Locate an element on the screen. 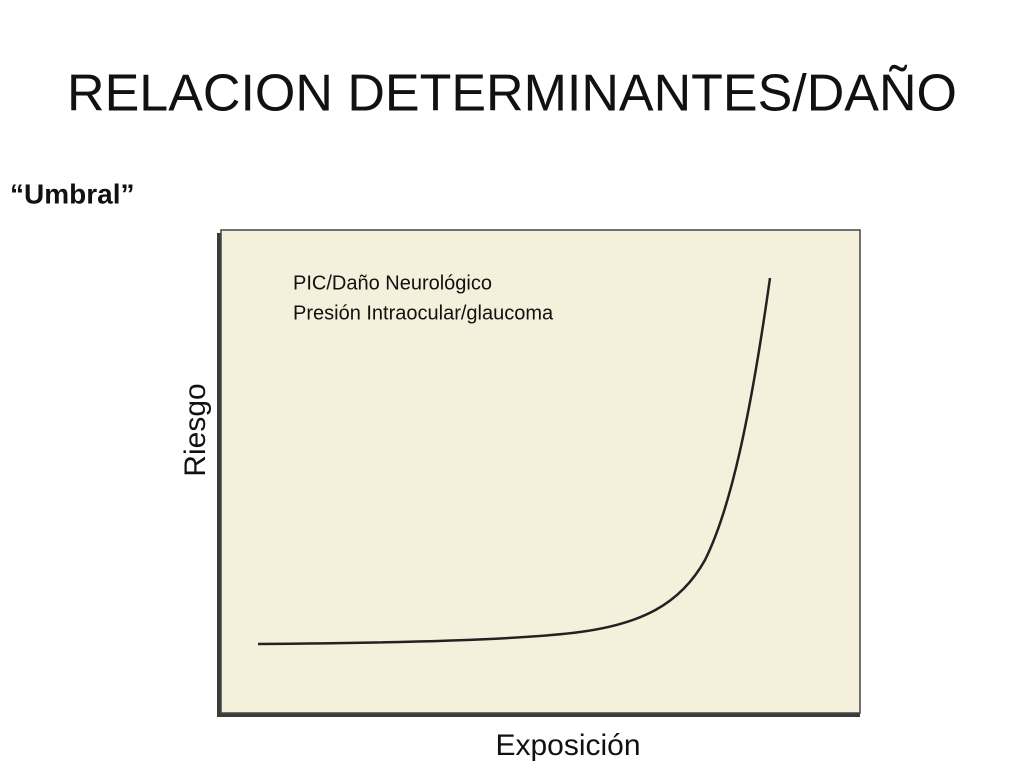  slide-title: RELACION DETERMINANTES/DAÑO is located at coordinates (512, 94).